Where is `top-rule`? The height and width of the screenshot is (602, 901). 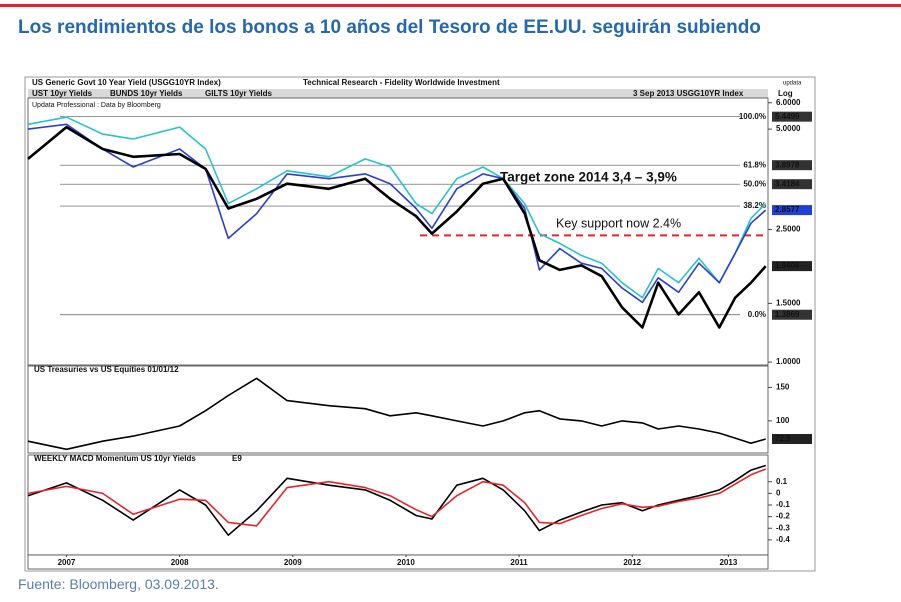 top-rule is located at coordinates (450, 5).